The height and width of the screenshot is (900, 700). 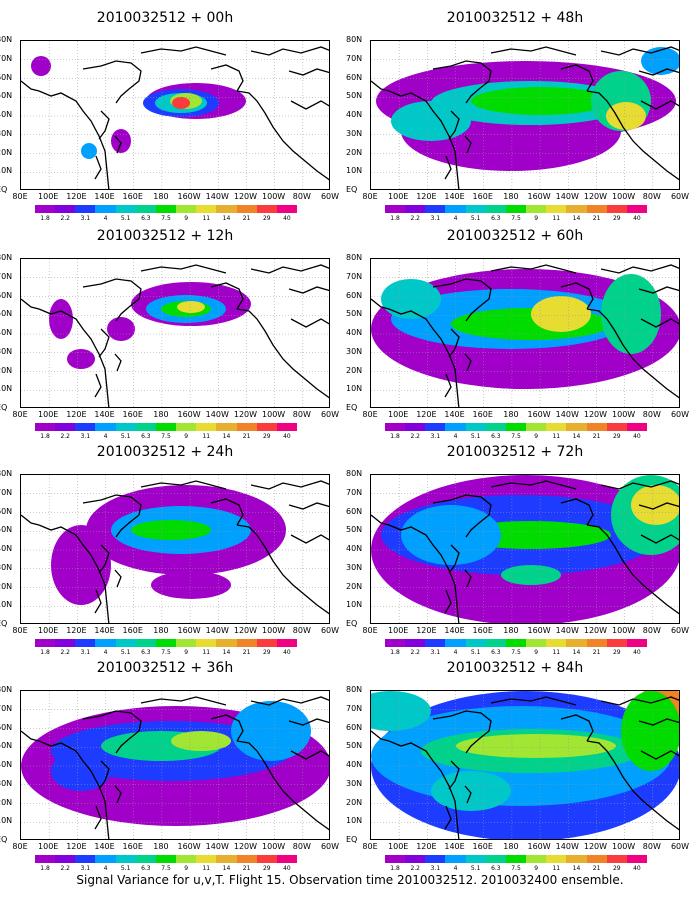 What do you see at coordinates (245, 846) in the screenshot?
I see `lon-label: 120W` at bounding box center [245, 846].